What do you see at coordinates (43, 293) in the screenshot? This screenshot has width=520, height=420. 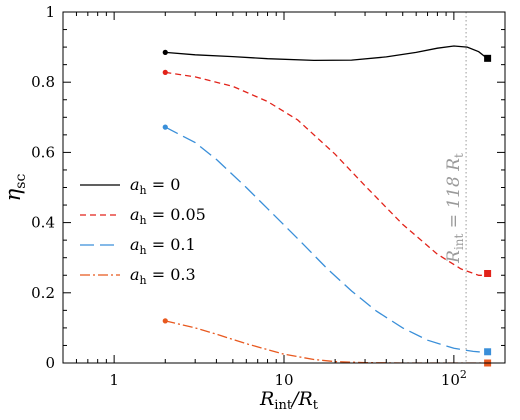 I see `y-tick-label: 0.2` at bounding box center [43, 293].